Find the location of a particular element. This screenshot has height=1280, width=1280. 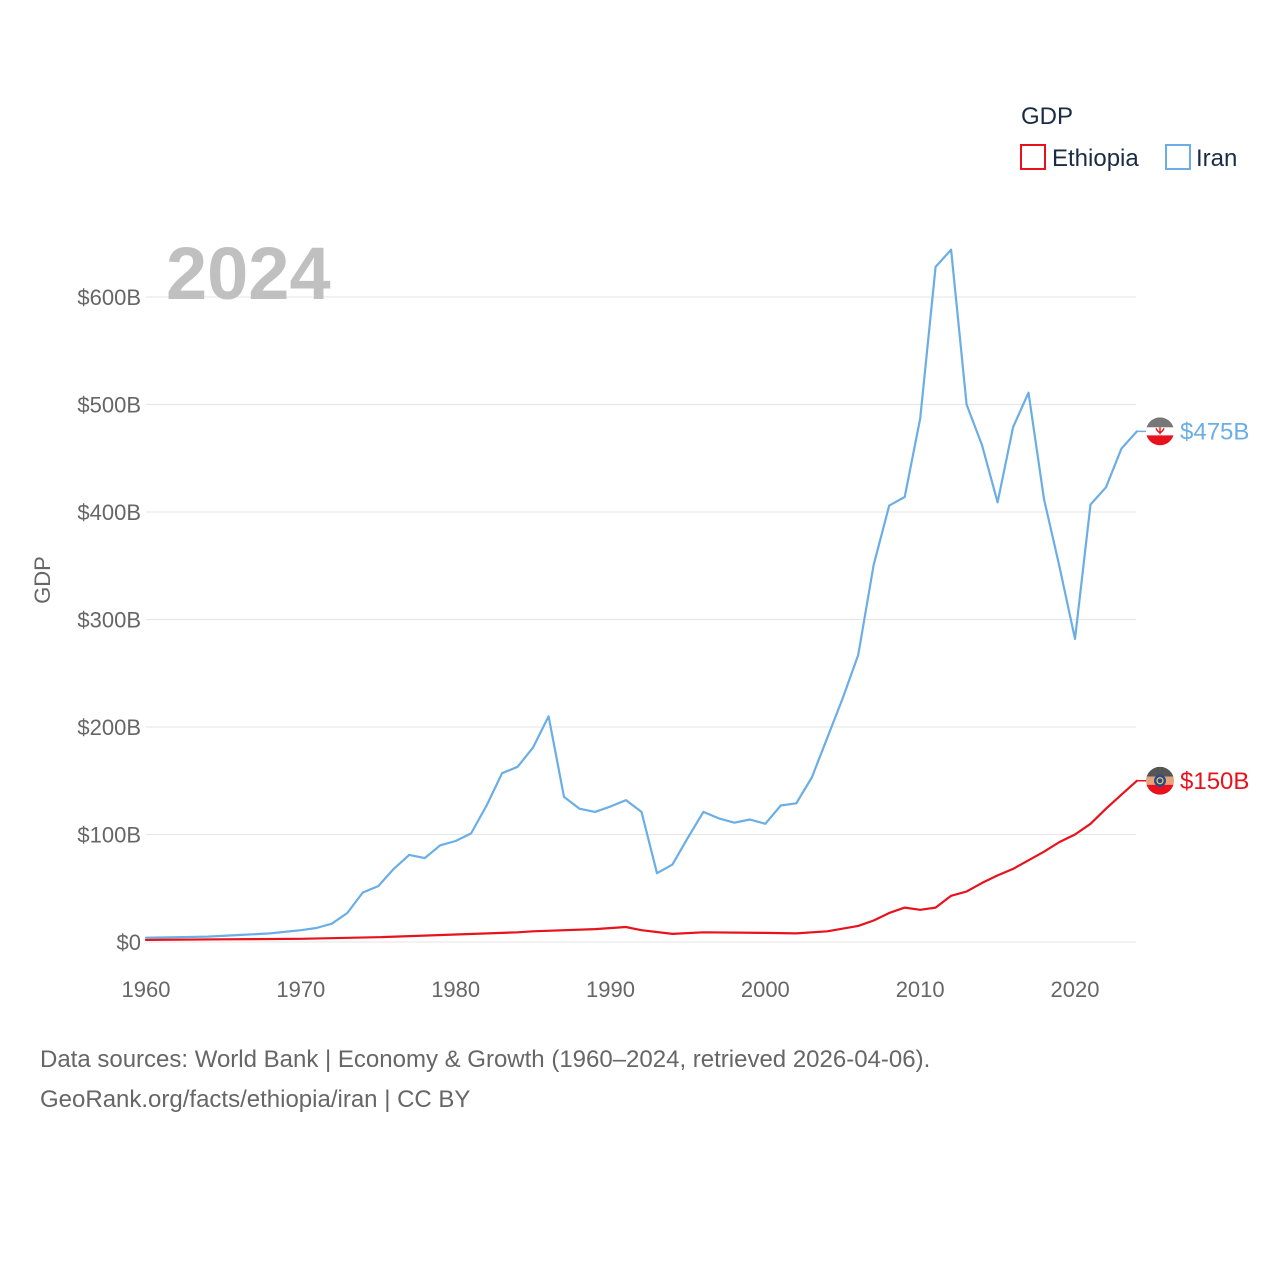

legend-item-iran: Iran is located at coordinates (1201, 158).